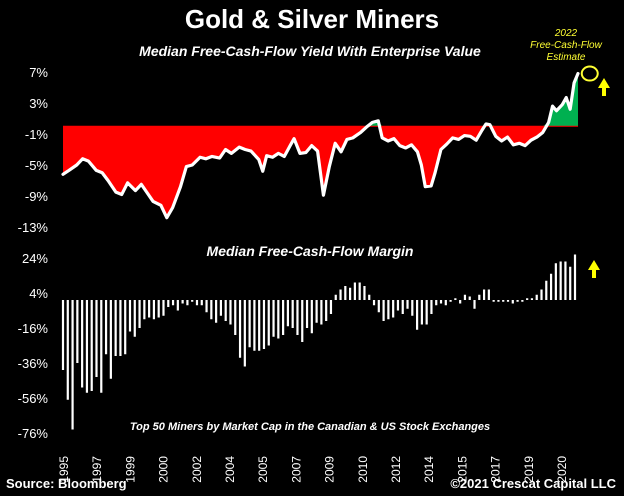  What do you see at coordinates (429, 469) in the screenshot?
I see `x-tick-label: 2014` at bounding box center [429, 469].